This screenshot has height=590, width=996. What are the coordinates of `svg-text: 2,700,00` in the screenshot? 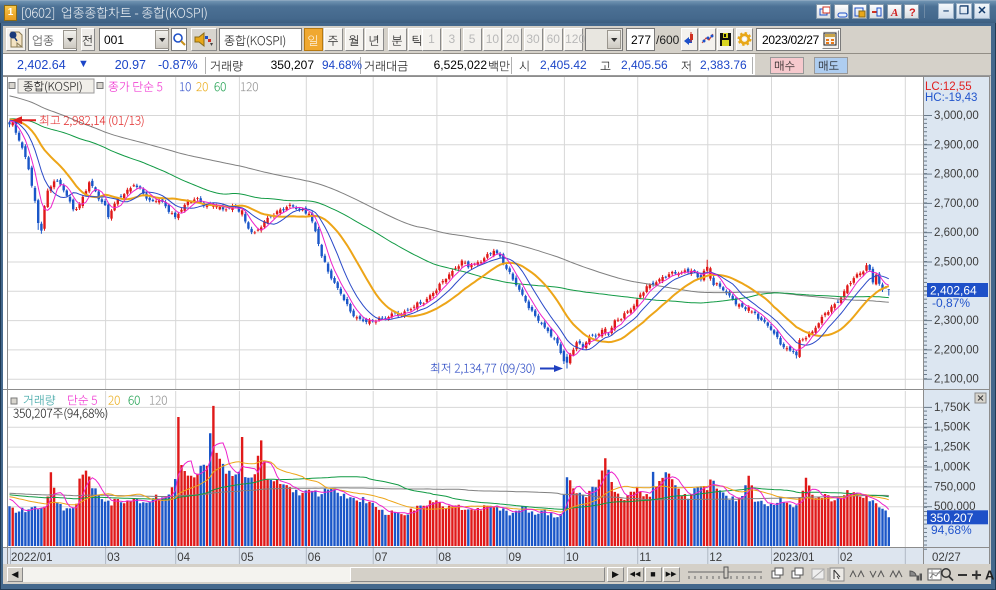 It's located at (956, 204).